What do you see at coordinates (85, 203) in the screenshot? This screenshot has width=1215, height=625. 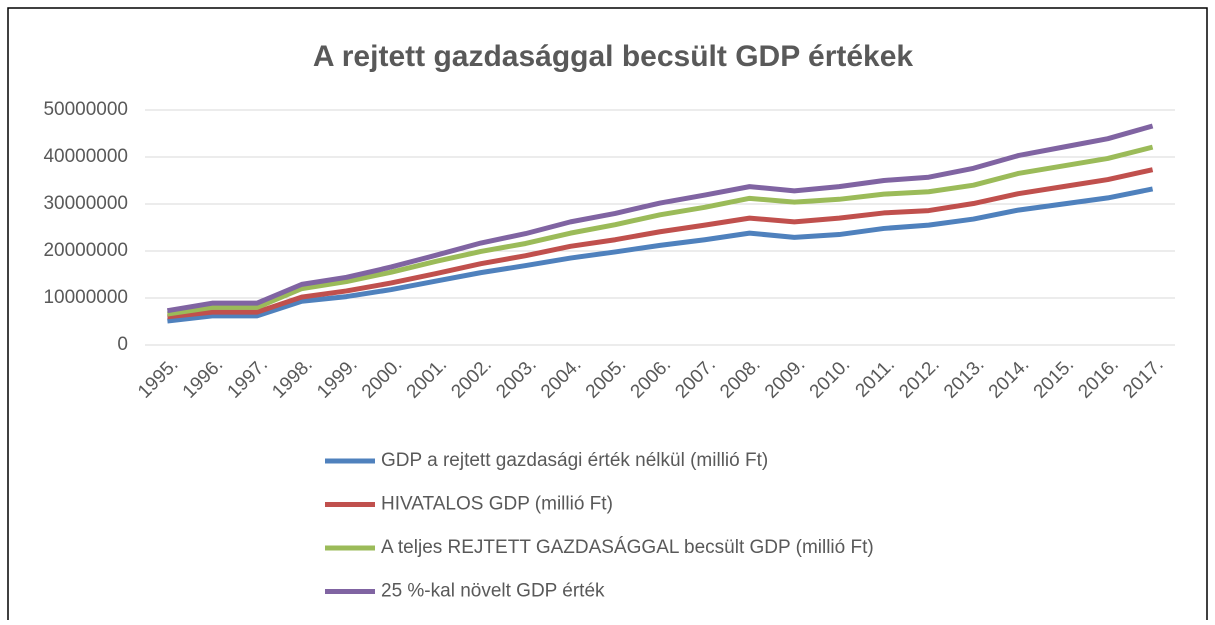 I see `y-tick-label: 30000000` at bounding box center [85, 203].